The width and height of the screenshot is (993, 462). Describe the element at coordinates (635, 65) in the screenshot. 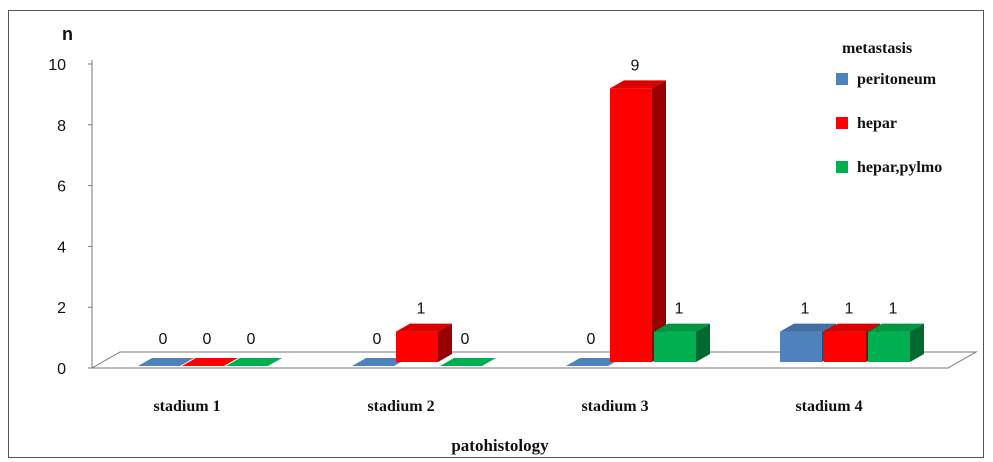

I see `data-label: 9` at that location.